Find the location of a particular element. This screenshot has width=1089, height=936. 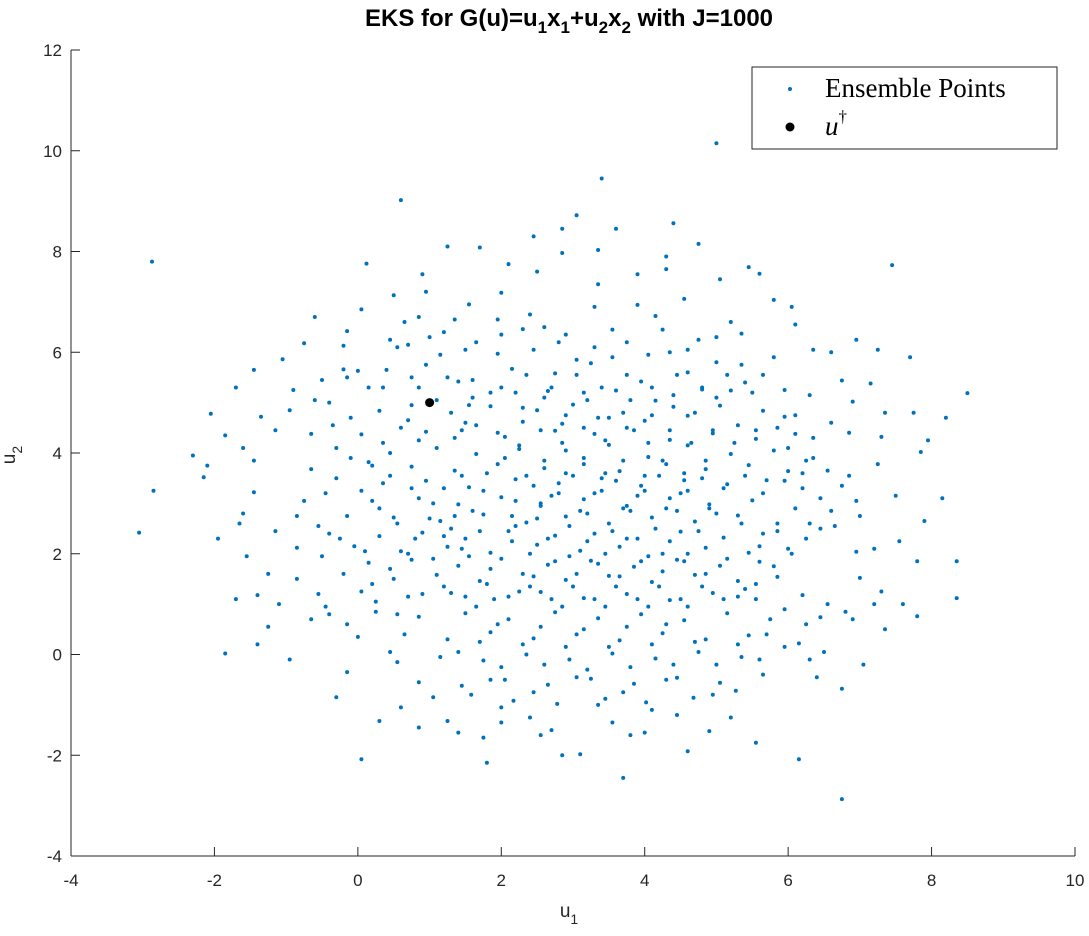

y-tick-label: 4 is located at coordinates (57, 453).